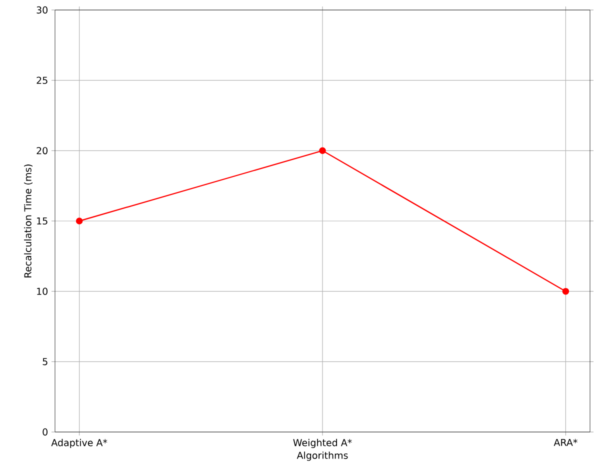 This screenshot has width=600, height=475. What do you see at coordinates (45, 362) in the screenshot?
I see `y-tick-label: 5` at bounding box center [45, 362].